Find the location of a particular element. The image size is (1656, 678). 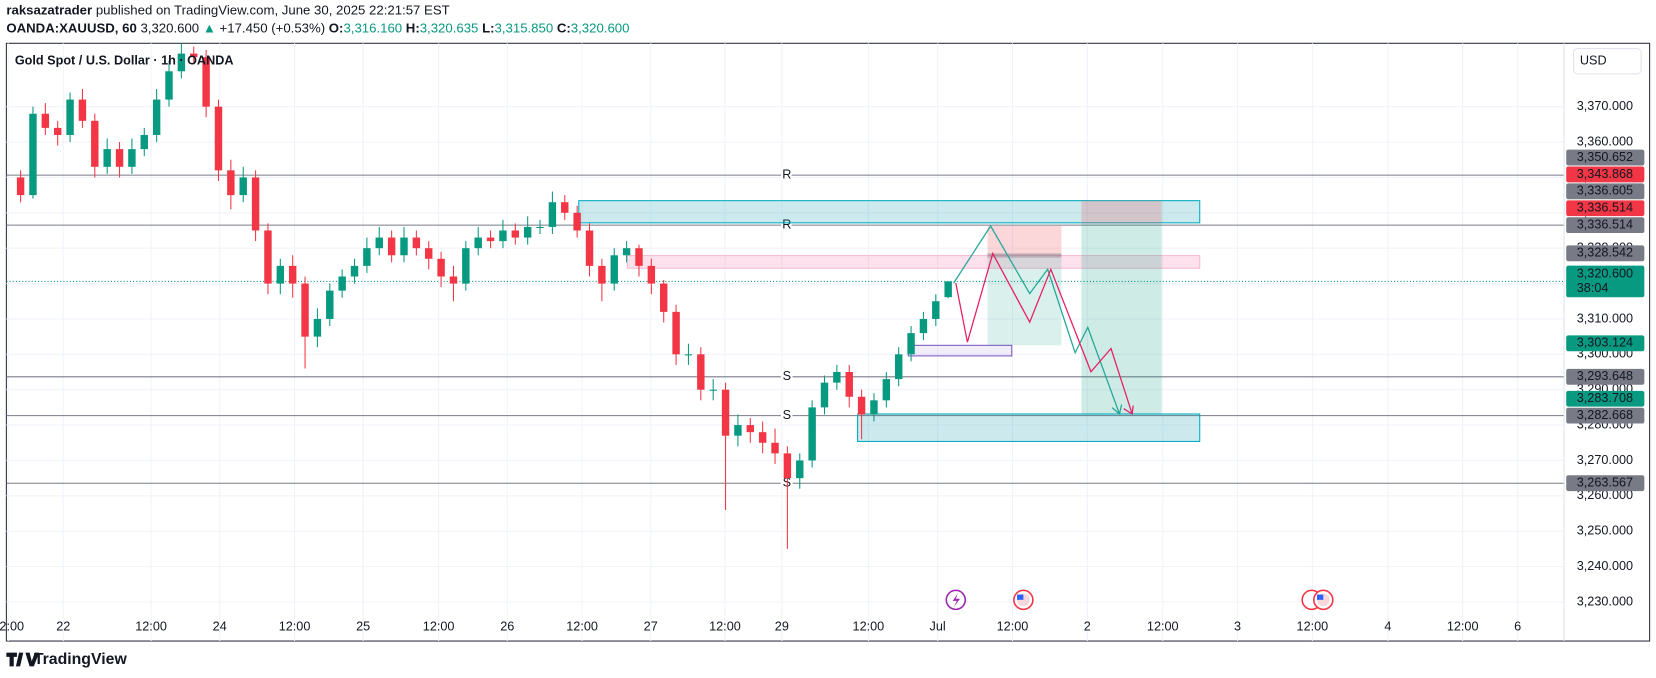

resistance-zone is located at coordinates (913, 262).